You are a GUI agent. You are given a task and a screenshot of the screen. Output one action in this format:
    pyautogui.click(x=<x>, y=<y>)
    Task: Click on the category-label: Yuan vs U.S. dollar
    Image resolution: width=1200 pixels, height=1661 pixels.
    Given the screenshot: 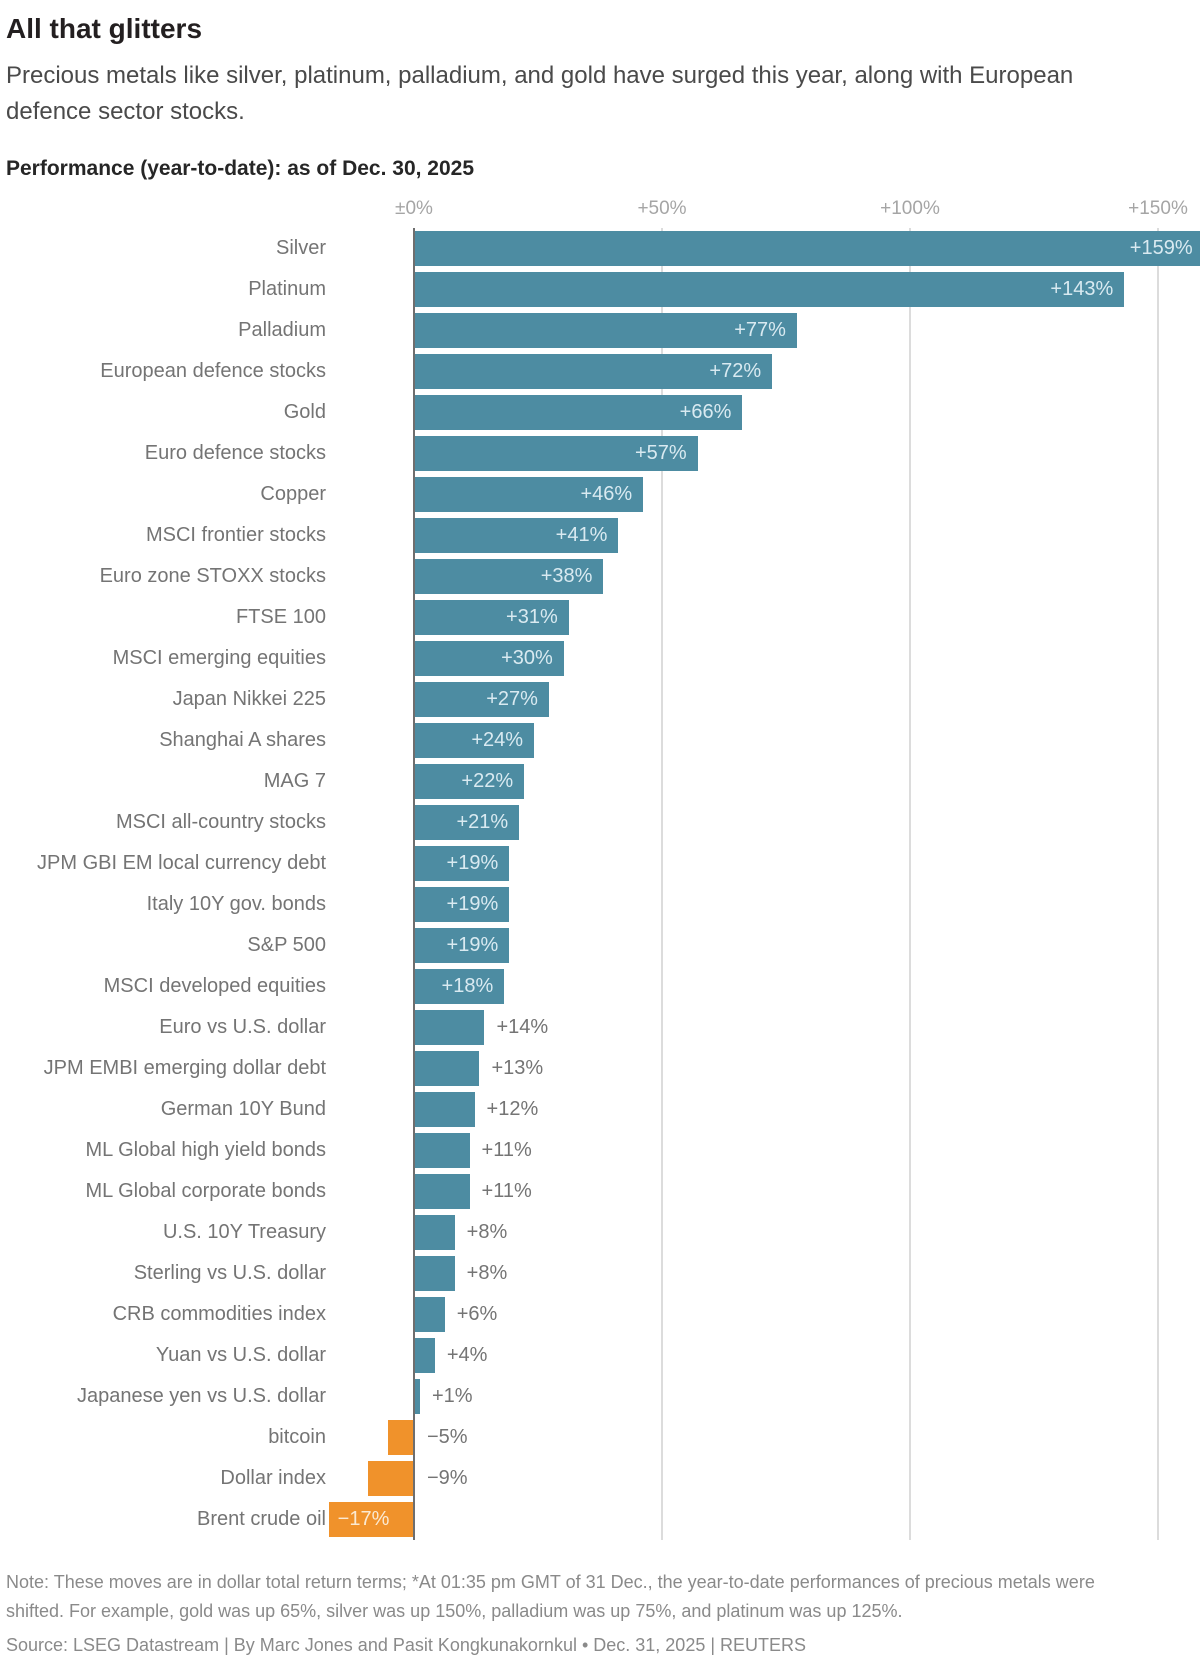 What is the action you would take?
    pyautogui.click(x=240, y=1355)
    